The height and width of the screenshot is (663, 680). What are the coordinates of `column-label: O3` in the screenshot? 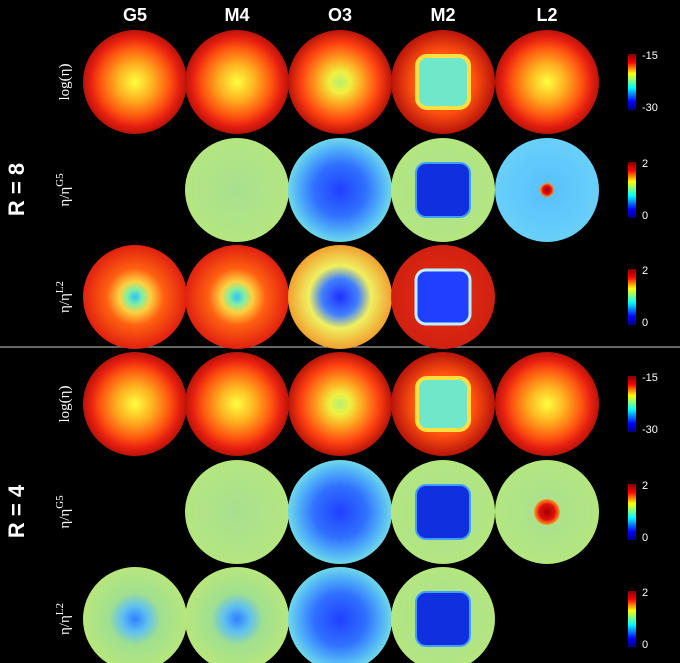 It's located at (340, 15).